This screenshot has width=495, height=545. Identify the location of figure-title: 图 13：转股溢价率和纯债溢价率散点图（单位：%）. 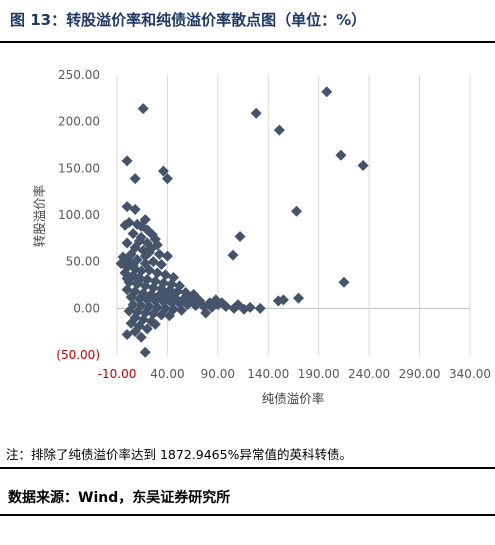
(188, 20).